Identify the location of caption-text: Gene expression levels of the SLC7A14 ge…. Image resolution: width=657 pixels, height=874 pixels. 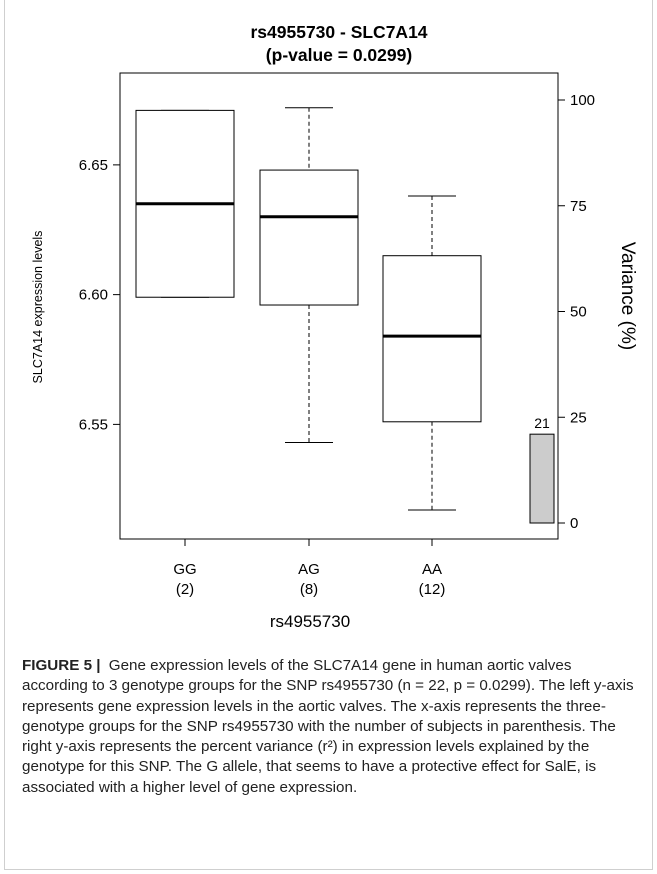
(328, 726).